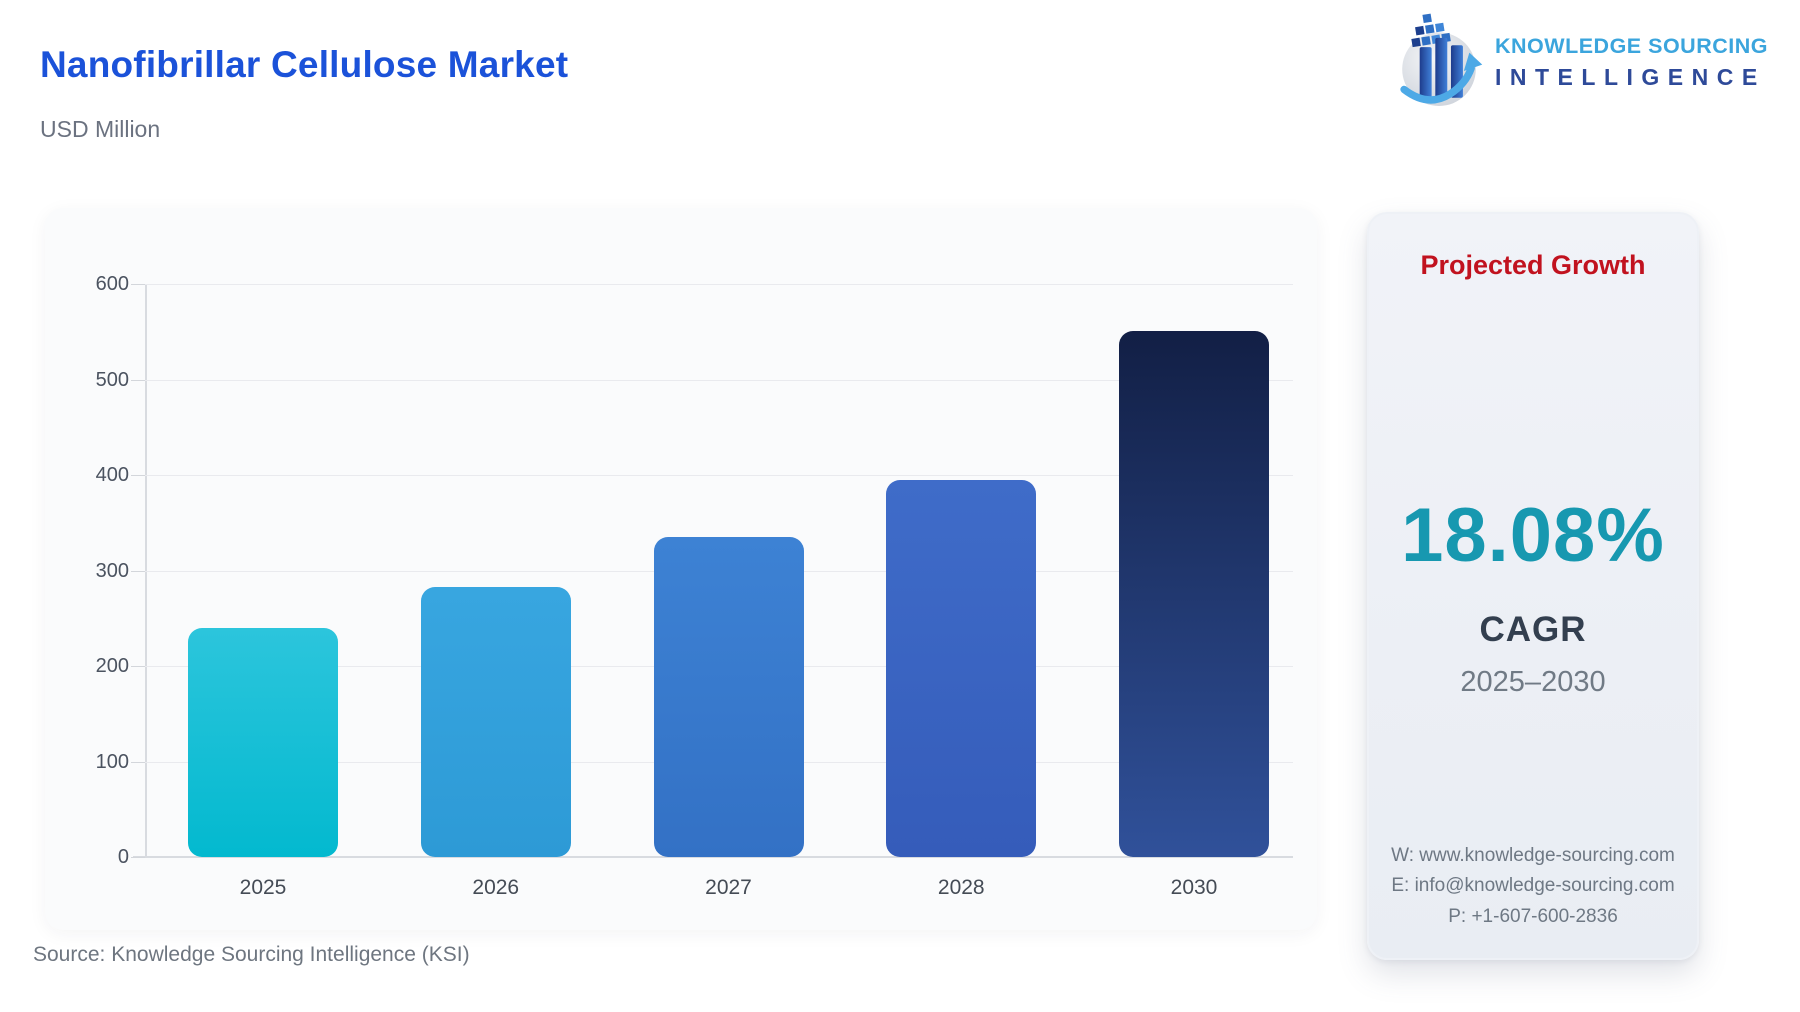 The image size is (1800, 1012). Describe the element at coordinates (112, 475) in the screenshot. I see `y-tick-label-400: 400` at that location.